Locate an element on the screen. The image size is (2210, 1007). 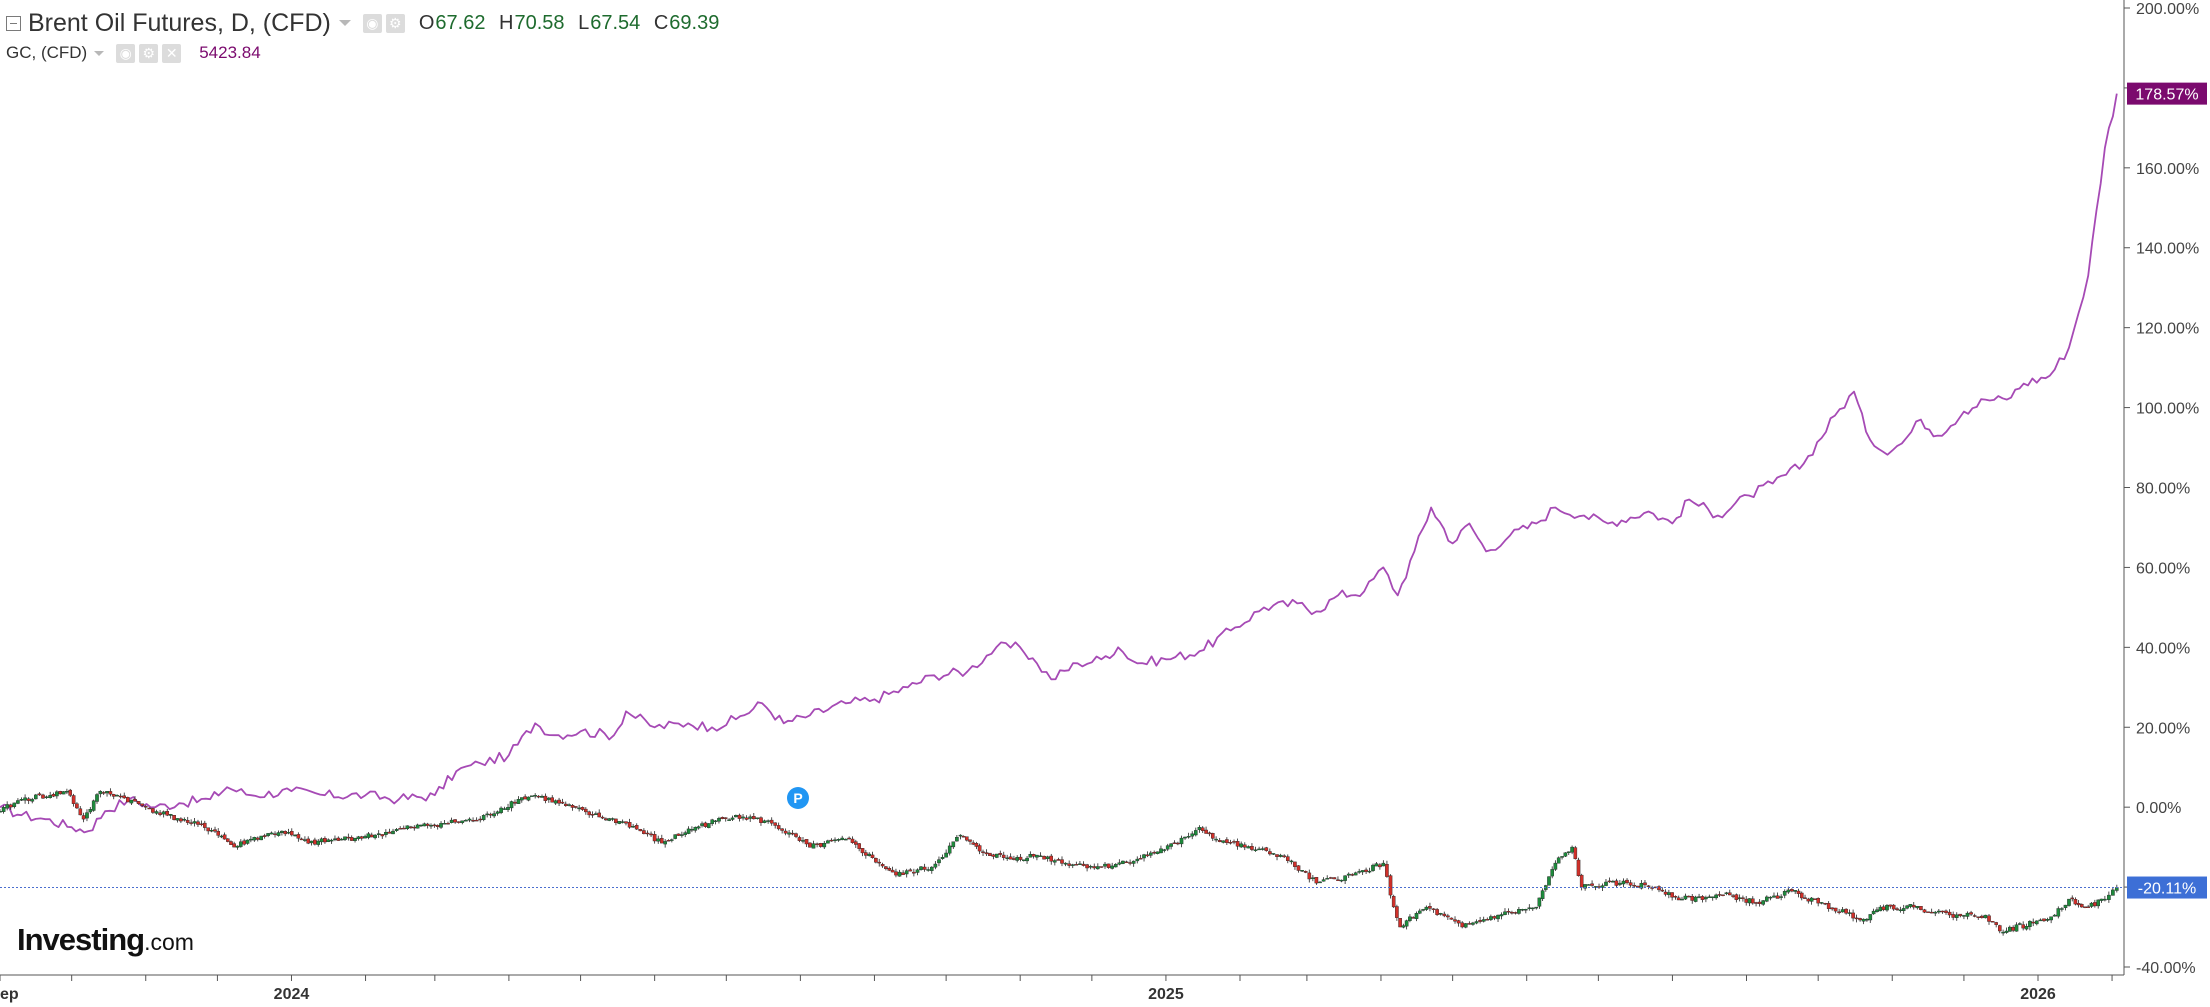
x-tick-label: 2025 is located at coordinates (1166, 994).